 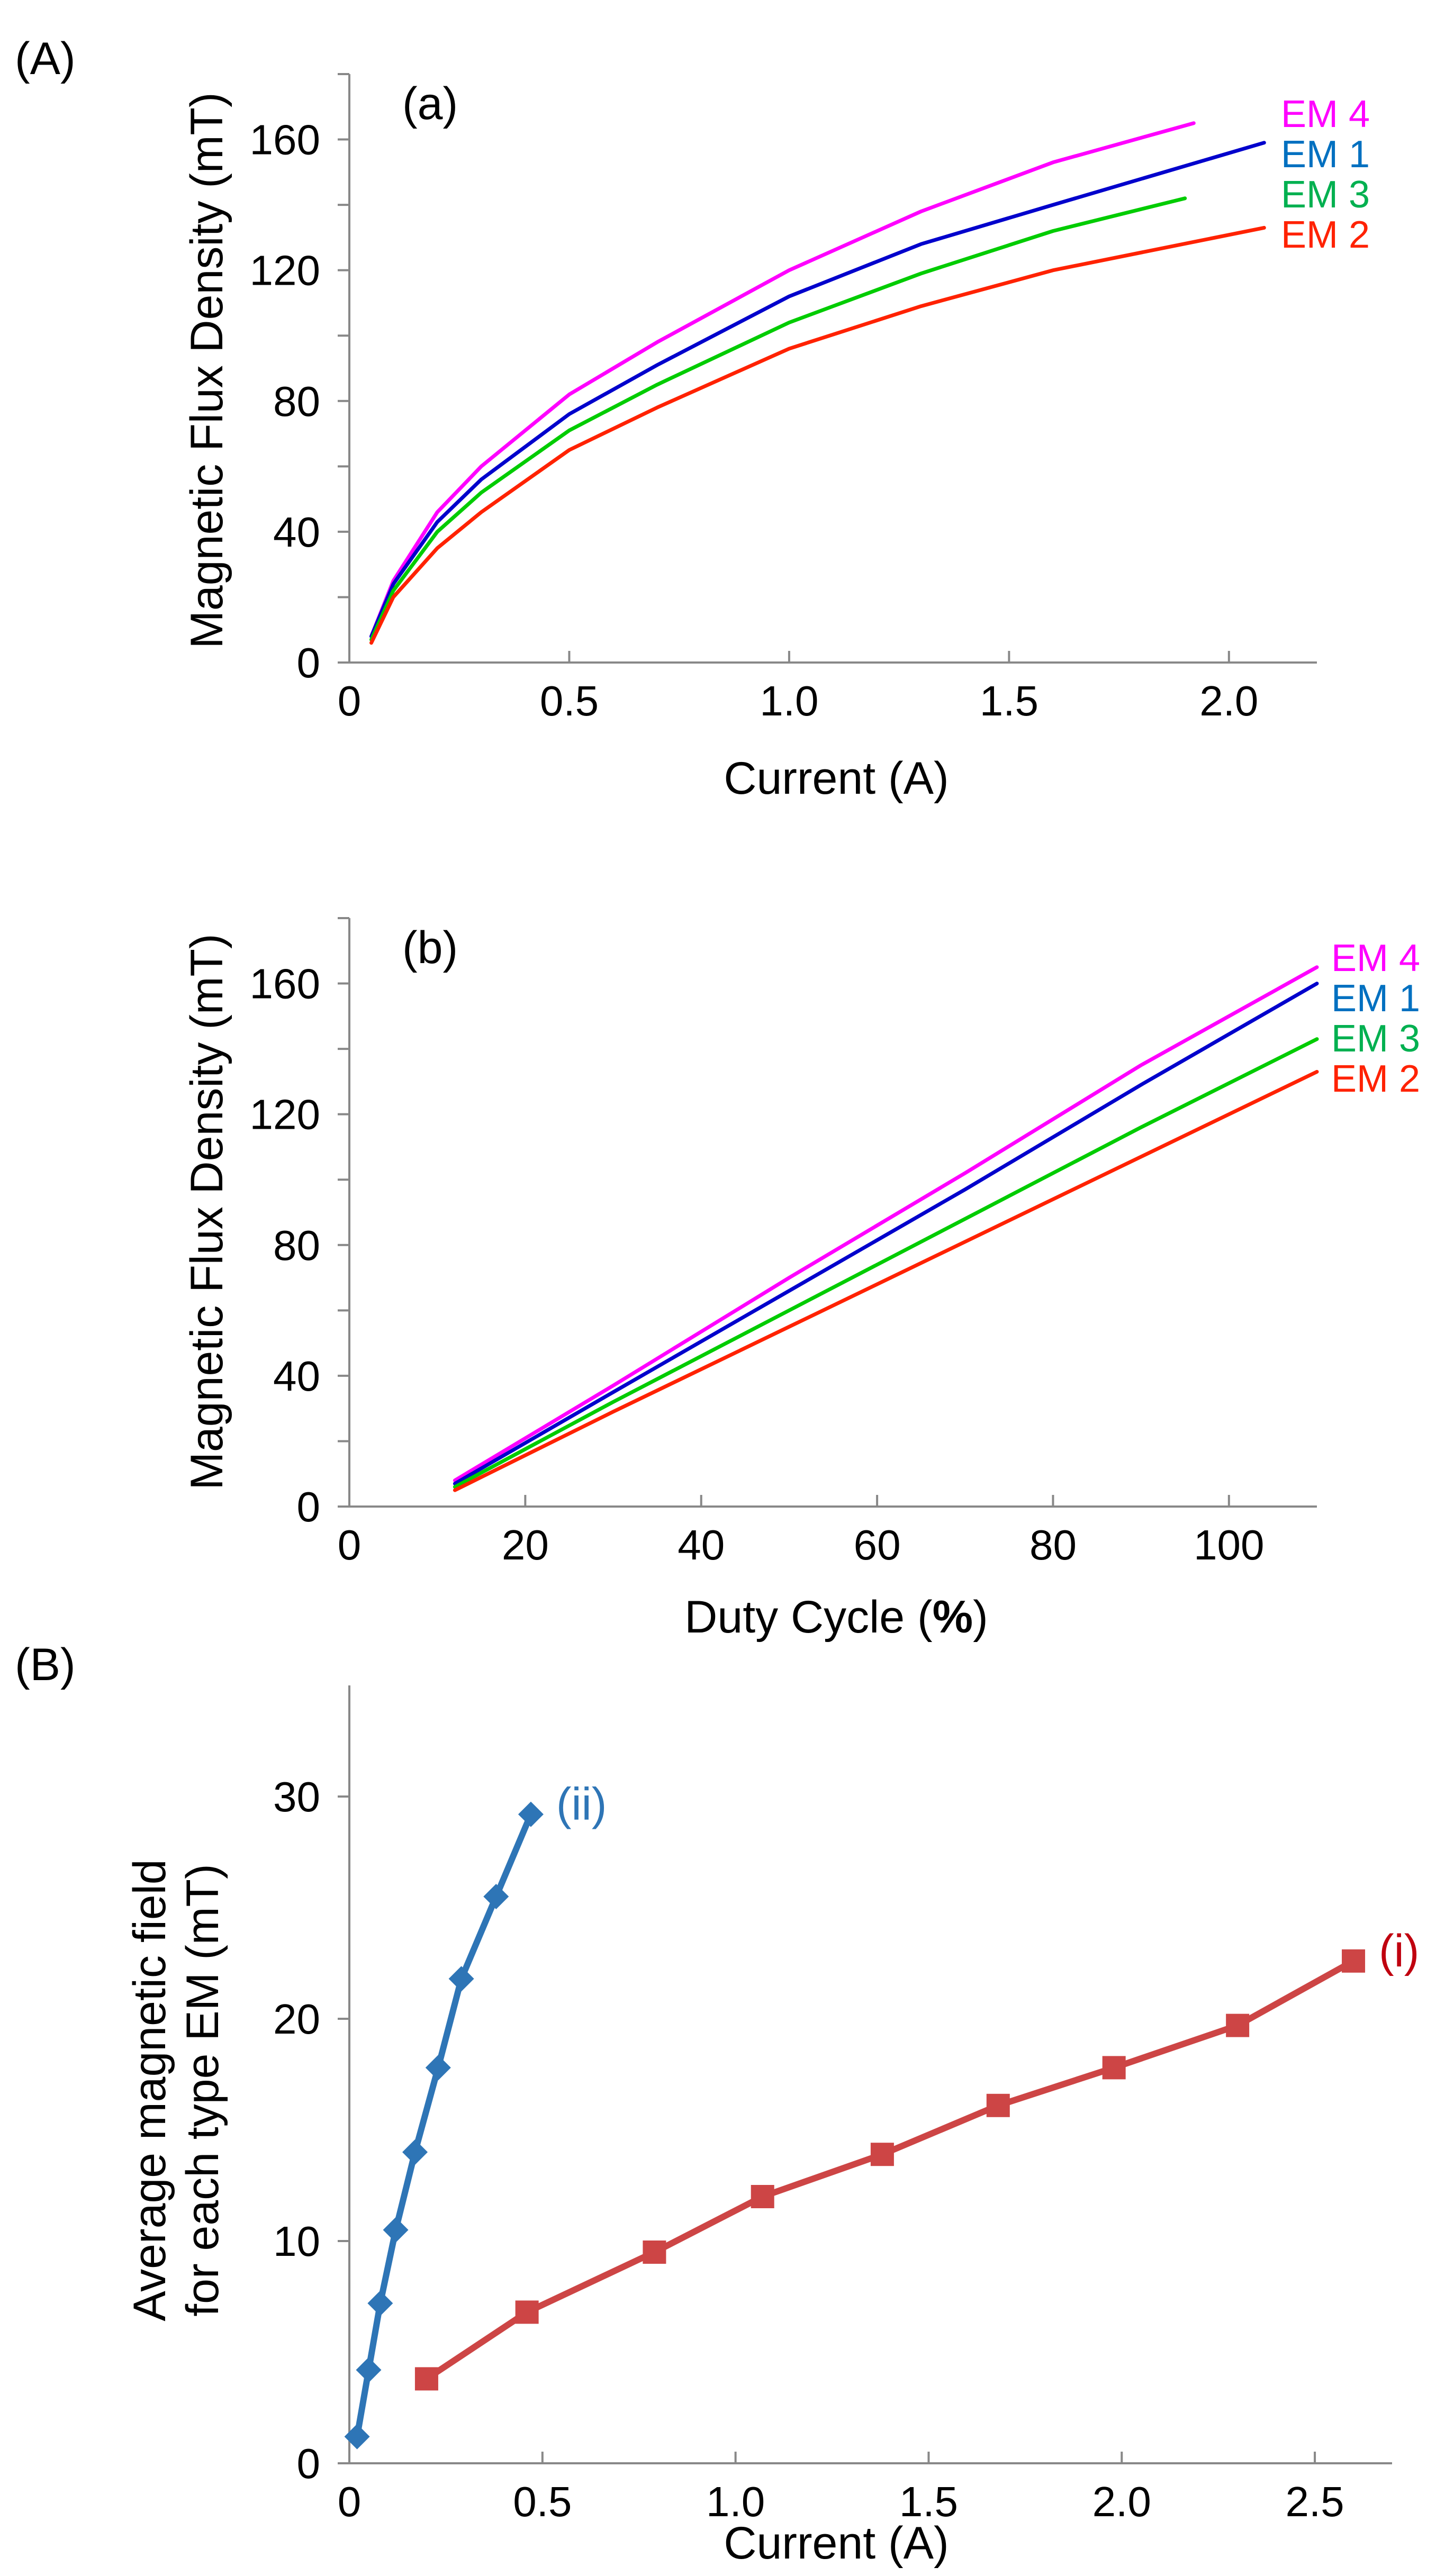 What do you see at coordinates (1229, 1544) in the screenshot?
I see `x-tick-label: 100` at bounding box center [1229, 1544].